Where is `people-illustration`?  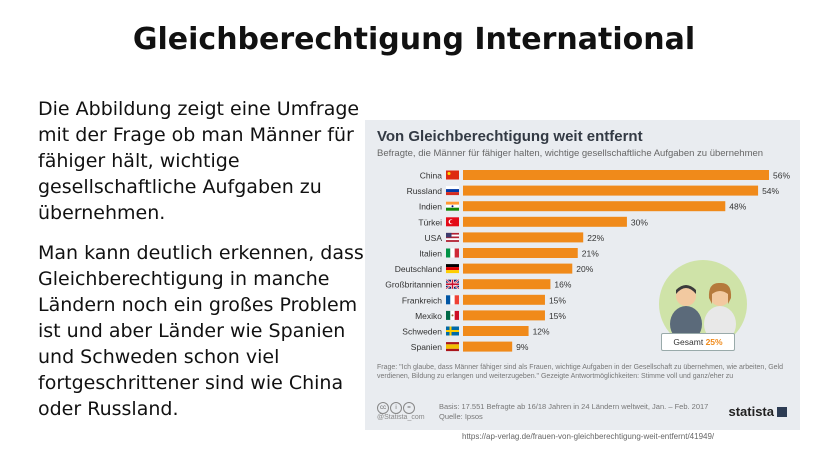
people-illustration is located at coordinates (703, 307).